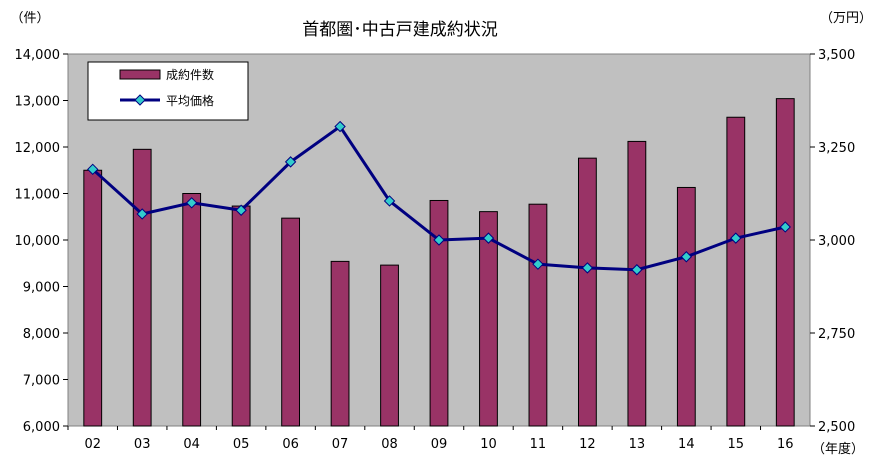 The width and height of the screenshot is (880, 466). What do you see at coordinates (29, 18) in the screenshot?
I see `left-axis-unit: （件）` at bounding box center [29, 18].